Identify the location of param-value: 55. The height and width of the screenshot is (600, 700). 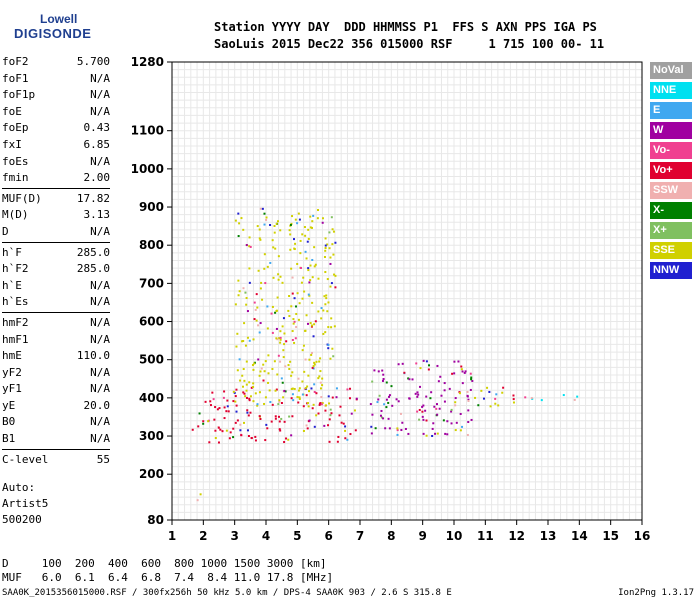
(103, 459).